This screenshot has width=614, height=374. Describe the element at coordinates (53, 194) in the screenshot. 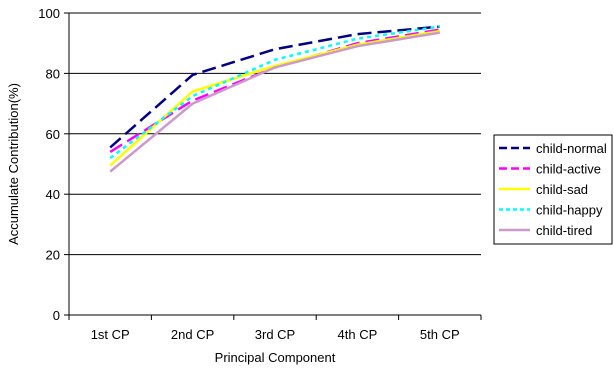

I see `y-tick-label: 40` at that location.